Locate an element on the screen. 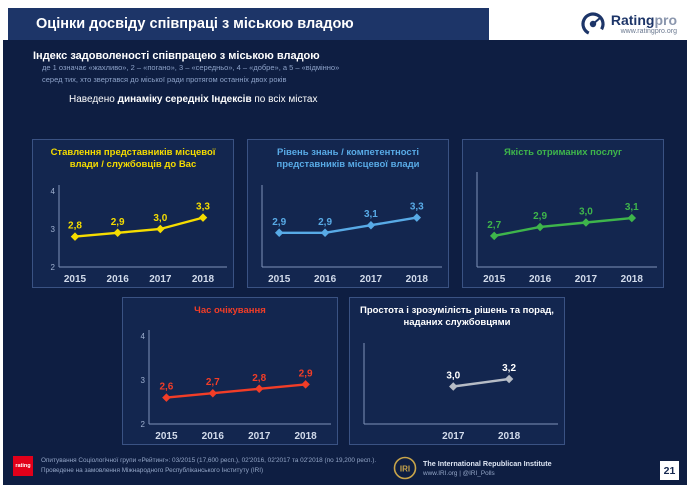 This screenshot has width=690, height=488. chart-title: Якість отриманих послуг is located at coordinates (563, 152).